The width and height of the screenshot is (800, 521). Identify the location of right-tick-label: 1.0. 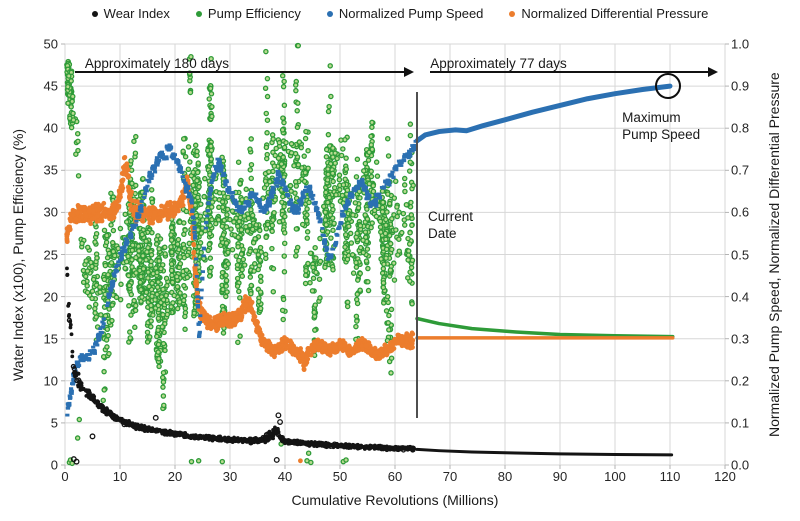
(740, 44).